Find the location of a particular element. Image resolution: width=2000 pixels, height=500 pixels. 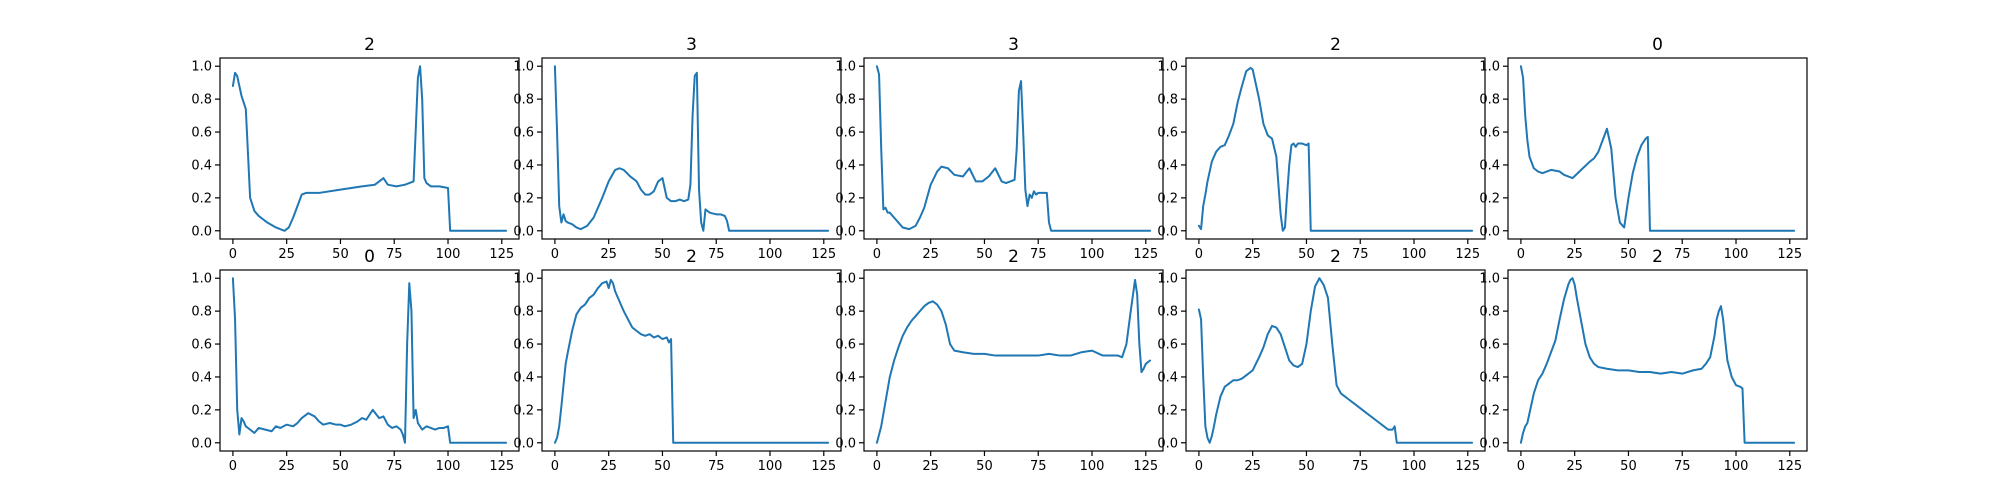

subplot-5: 0 0 25 50 75 100 125 0.0 0.2 0.4 0.6 0.8 1.0 is located at coordinates (1643, 148).